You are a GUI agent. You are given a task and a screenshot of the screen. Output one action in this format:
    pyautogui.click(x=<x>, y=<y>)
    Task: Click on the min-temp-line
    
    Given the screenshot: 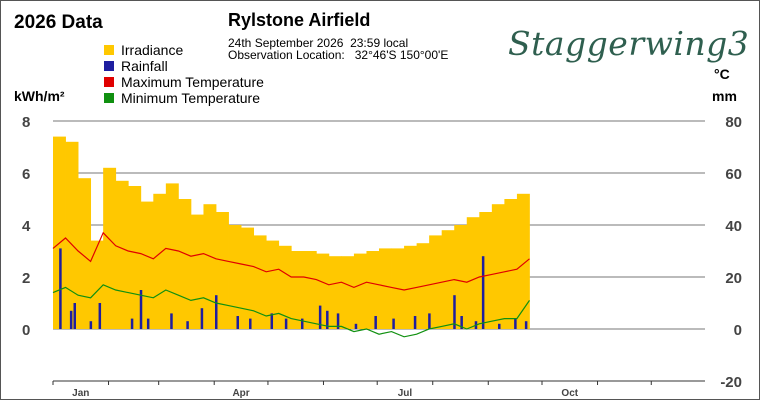 What is the action you would take?
    pyautogui.click(x=291, y=311)
    